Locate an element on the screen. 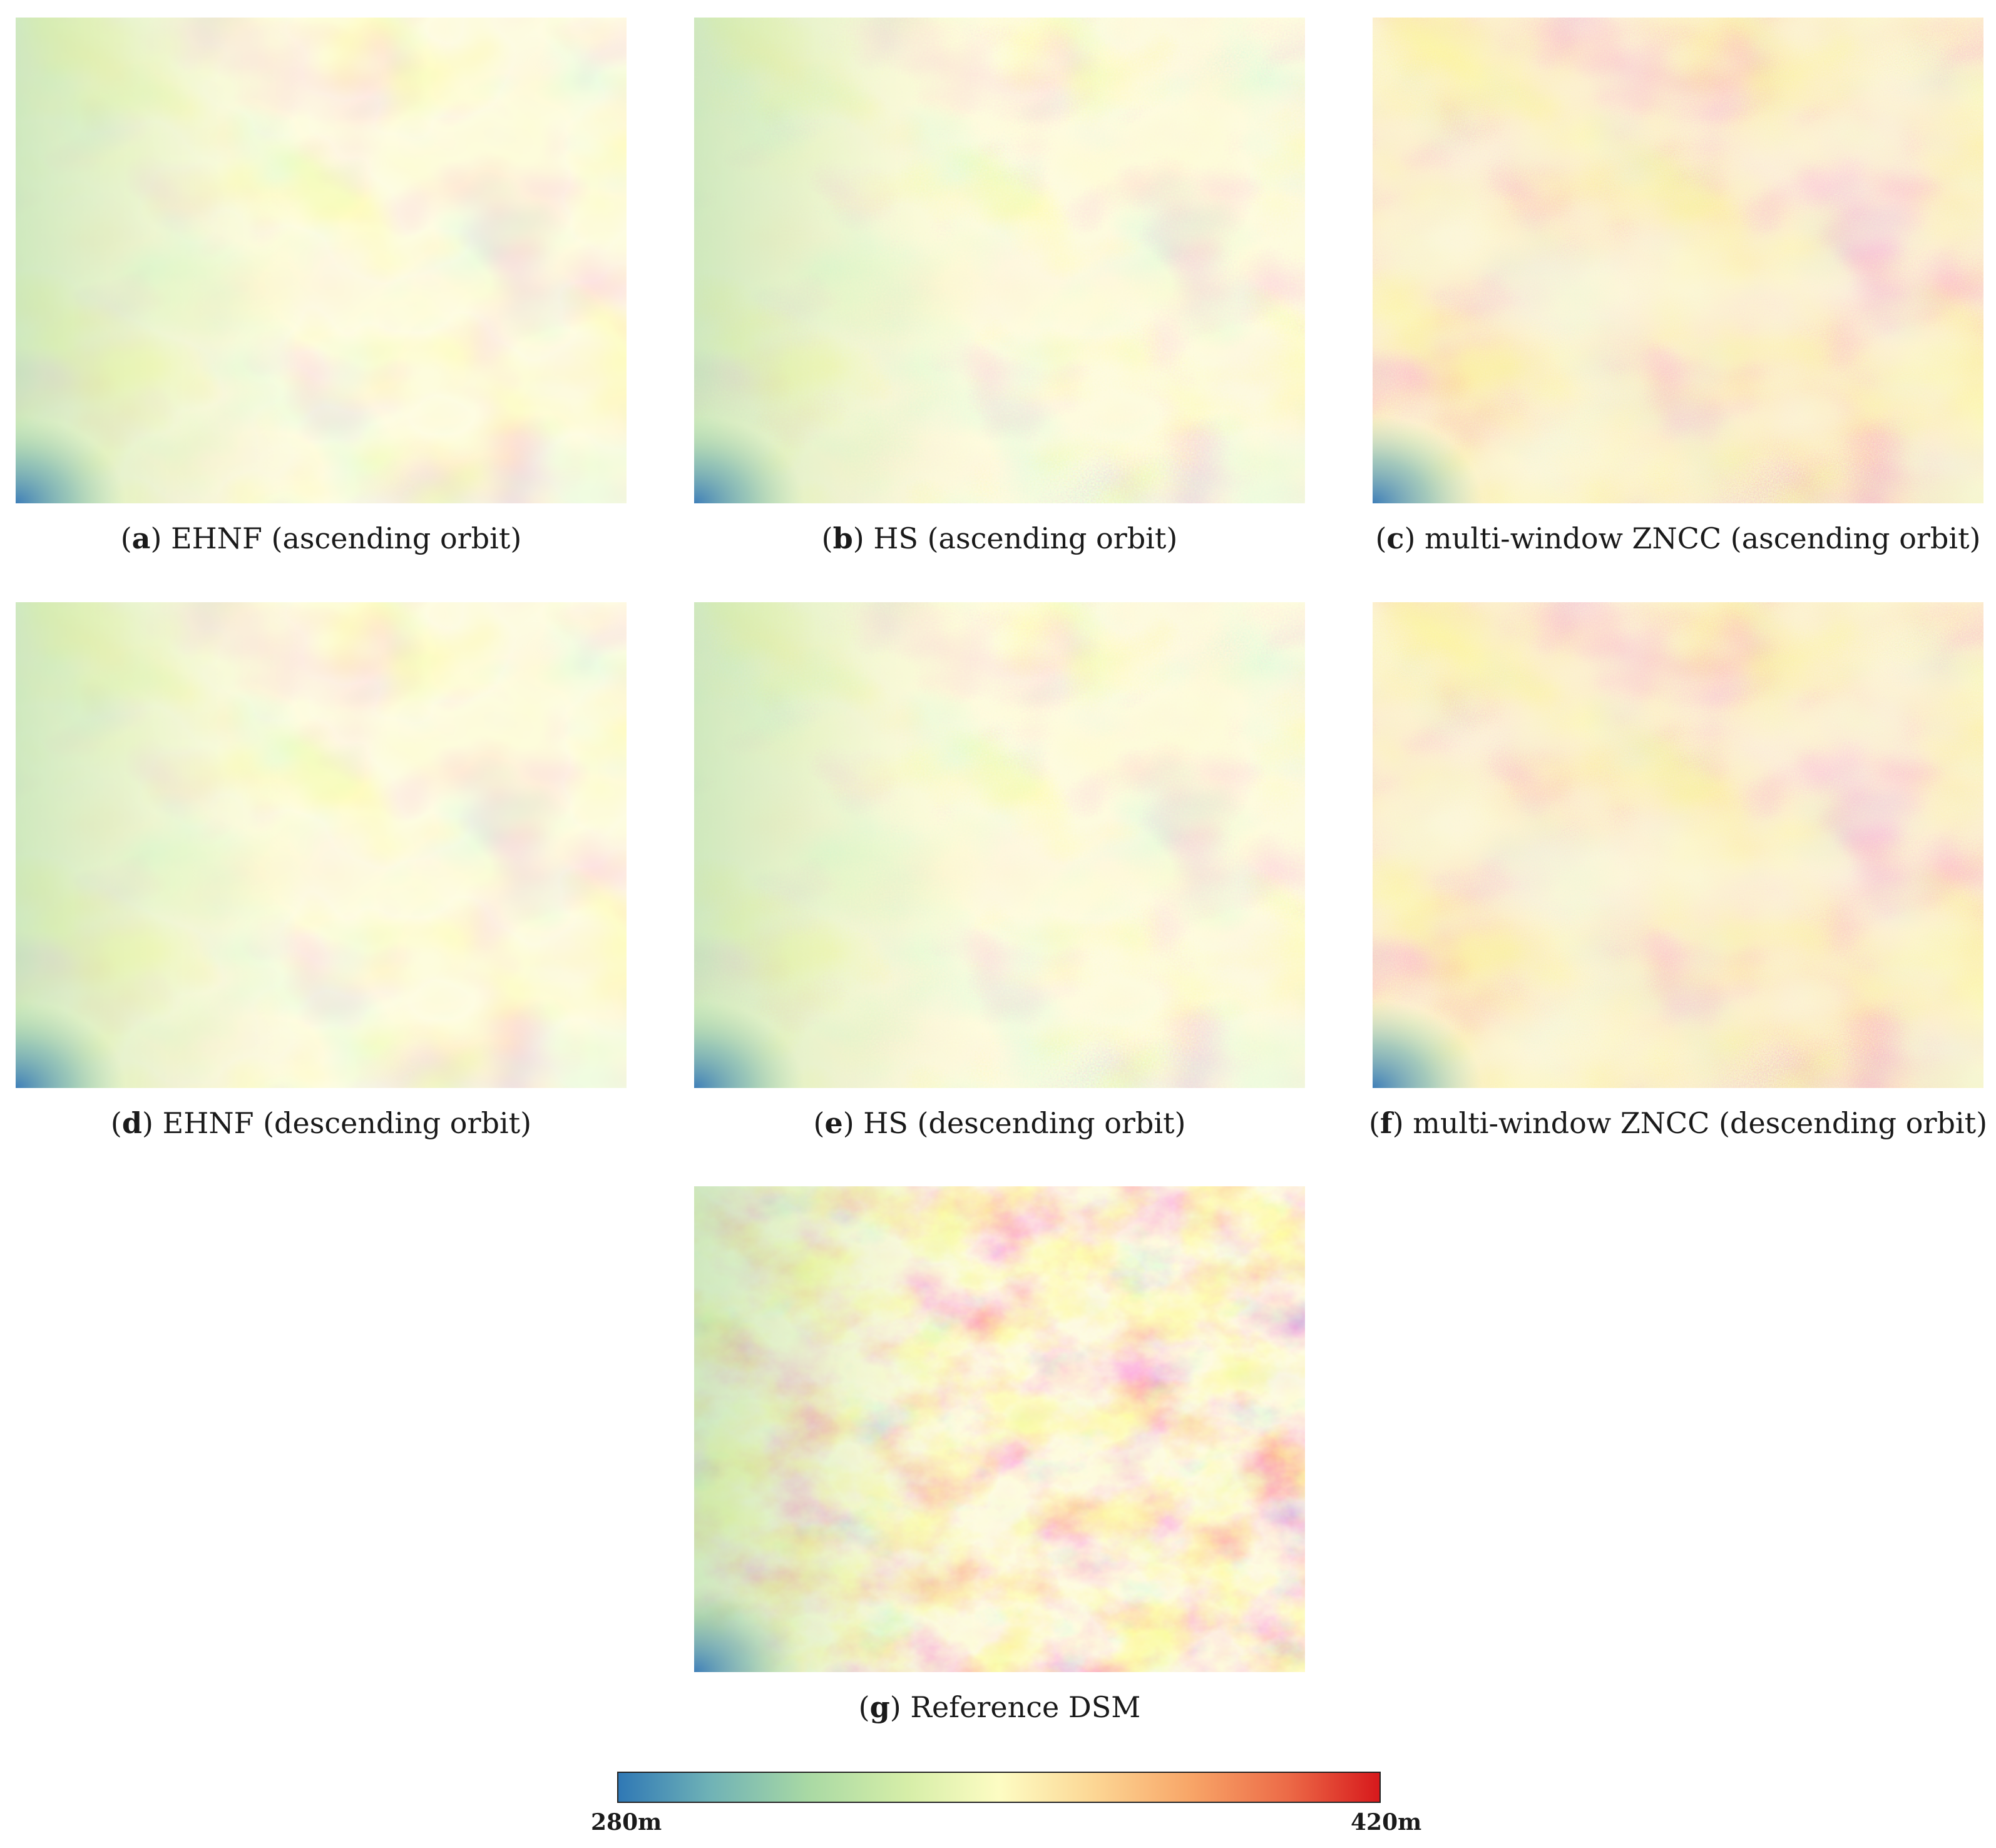  panel-f-image is located at coordinates (1678, 845).